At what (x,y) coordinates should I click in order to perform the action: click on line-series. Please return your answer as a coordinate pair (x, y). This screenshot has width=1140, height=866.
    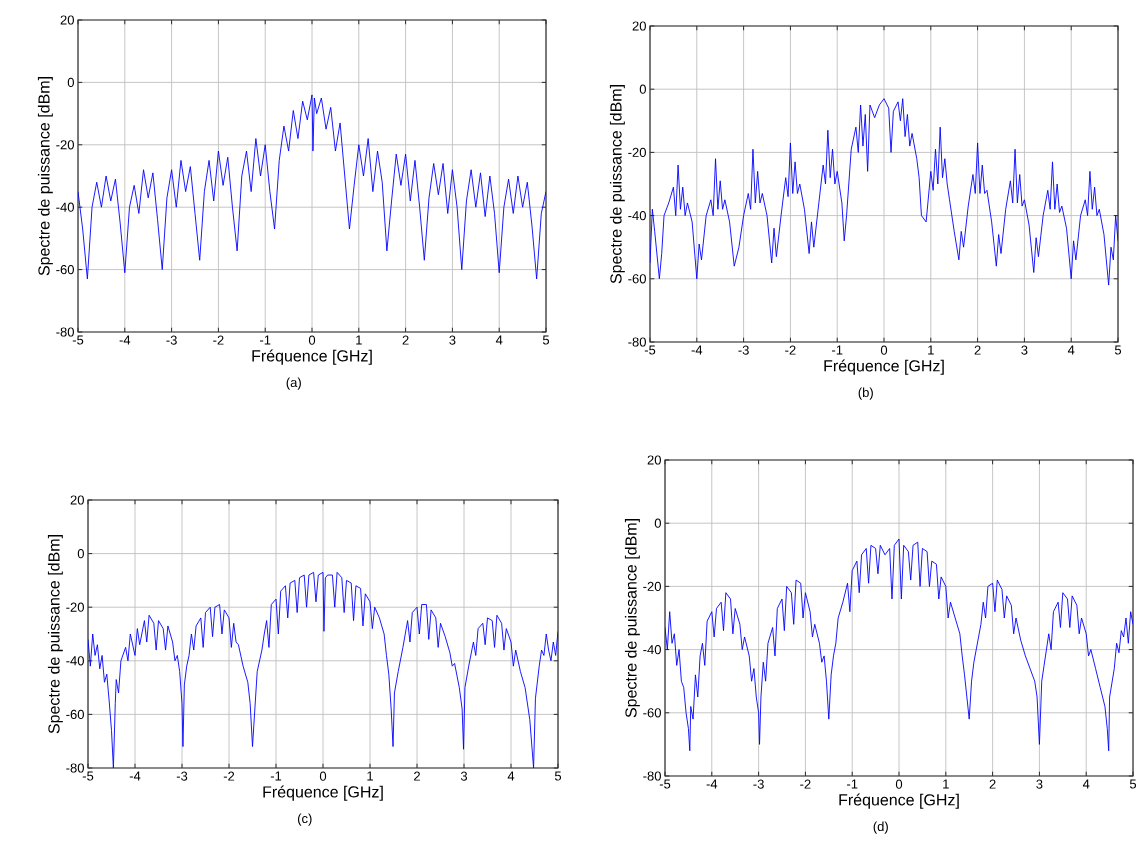
    Looking at the image, I should click on (312, 187).